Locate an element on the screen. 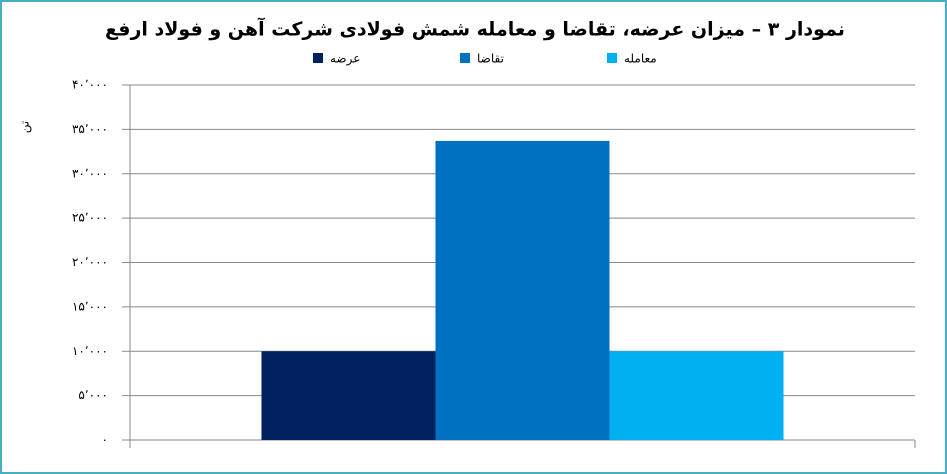 Image resolution: width=947 pixels, height=474 pixels. y-tick-label: ۲۰٬۰۰۰ is located at coordinates (90, 262).